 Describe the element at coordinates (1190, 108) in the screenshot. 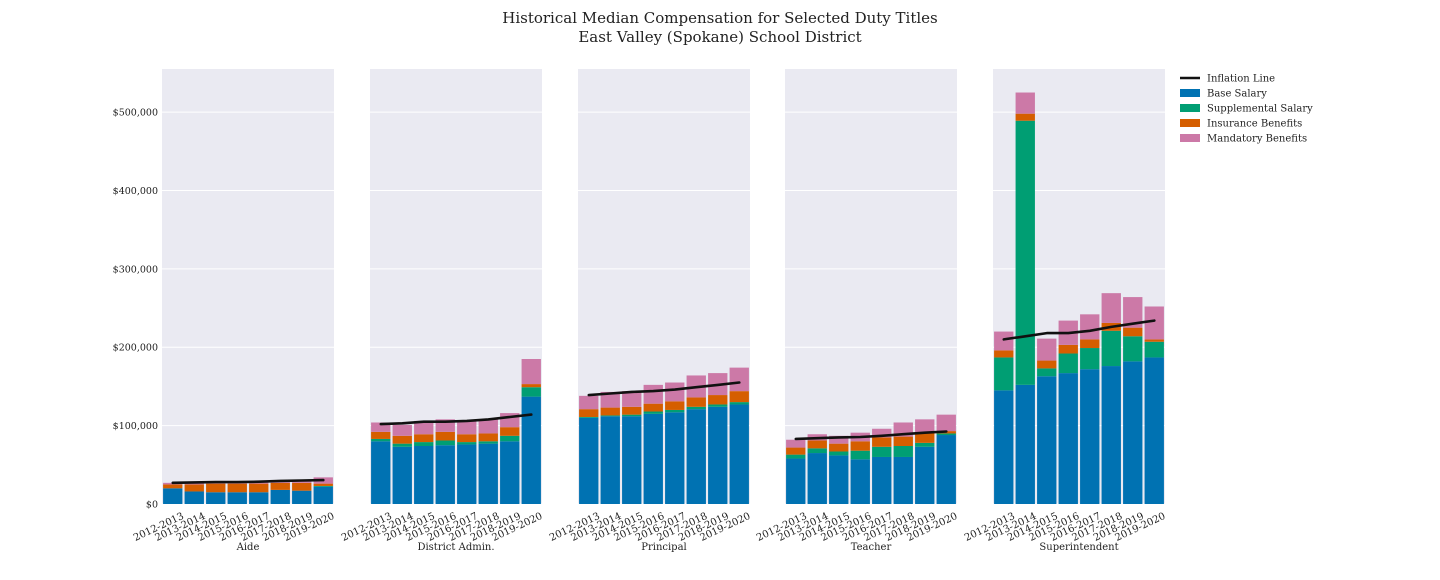

I see `legend-swatch` at that location.